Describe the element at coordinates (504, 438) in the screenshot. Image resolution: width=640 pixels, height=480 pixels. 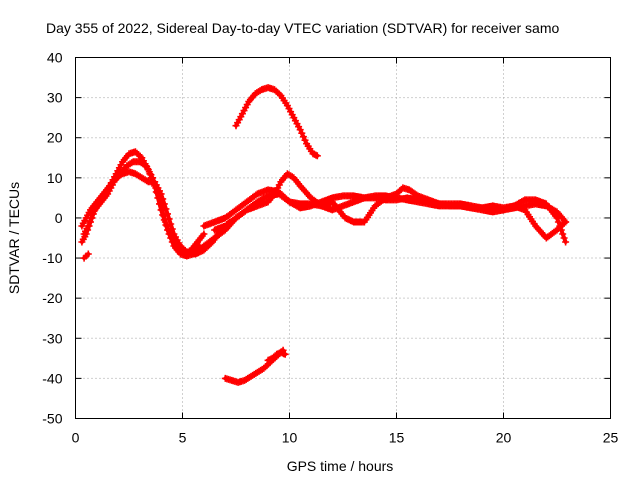
I see `x-tick-label: 20` at that location.